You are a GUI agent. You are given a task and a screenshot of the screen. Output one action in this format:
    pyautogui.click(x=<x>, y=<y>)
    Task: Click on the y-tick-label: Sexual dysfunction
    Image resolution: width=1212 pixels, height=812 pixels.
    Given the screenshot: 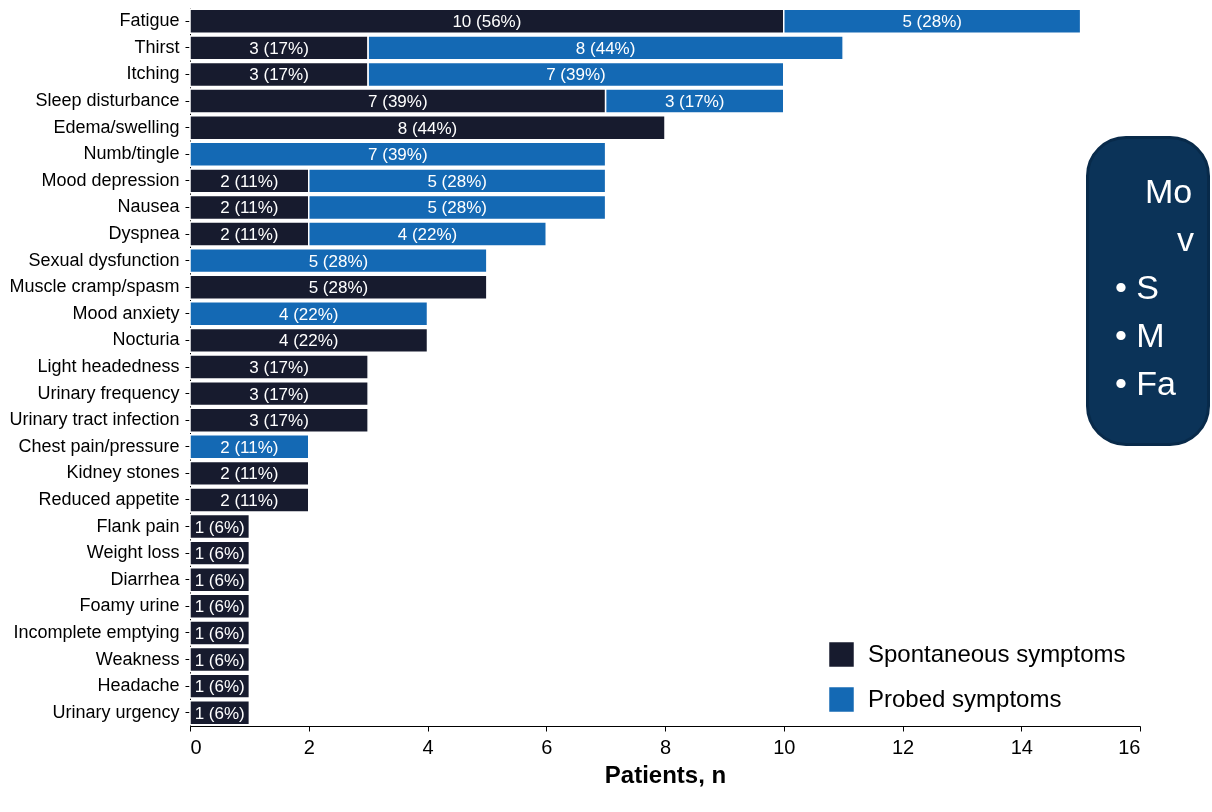 What is the action you would take?
    pyautogui.click(x=104, y=259)
    